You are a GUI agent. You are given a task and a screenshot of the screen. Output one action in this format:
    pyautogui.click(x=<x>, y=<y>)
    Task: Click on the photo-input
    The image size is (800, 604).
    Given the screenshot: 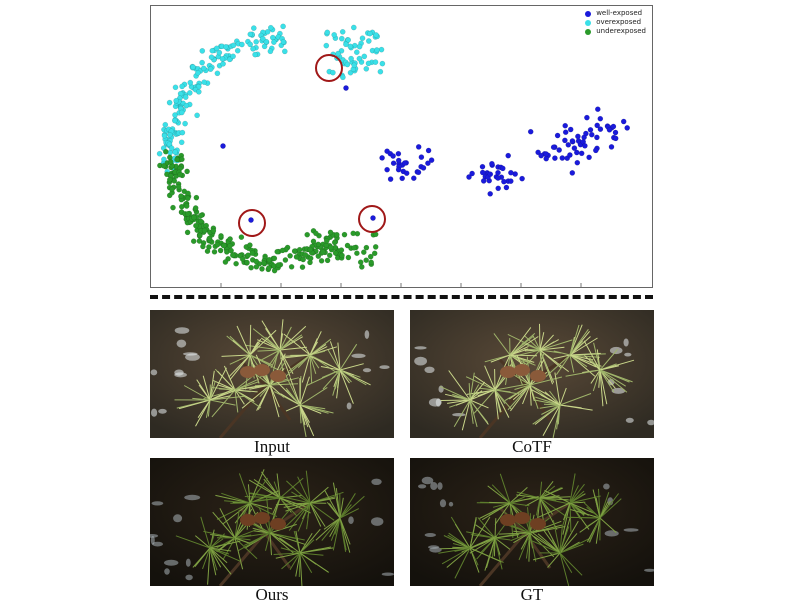 What is the action you would take?
    pyautogui.click(x=272, y=374)
    